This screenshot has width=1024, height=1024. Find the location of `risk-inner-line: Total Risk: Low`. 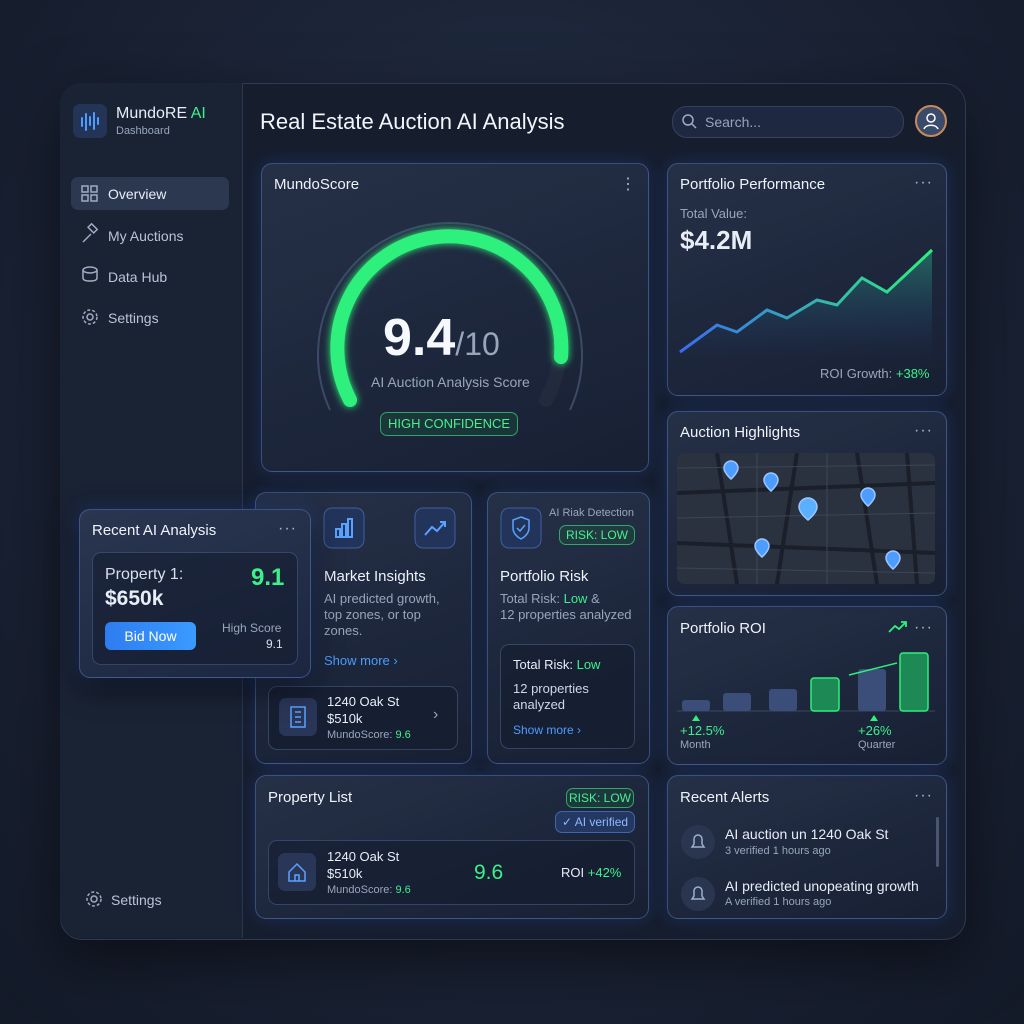

risk-inner-line: Total Risk: Low is located at coordinates (556, 664).